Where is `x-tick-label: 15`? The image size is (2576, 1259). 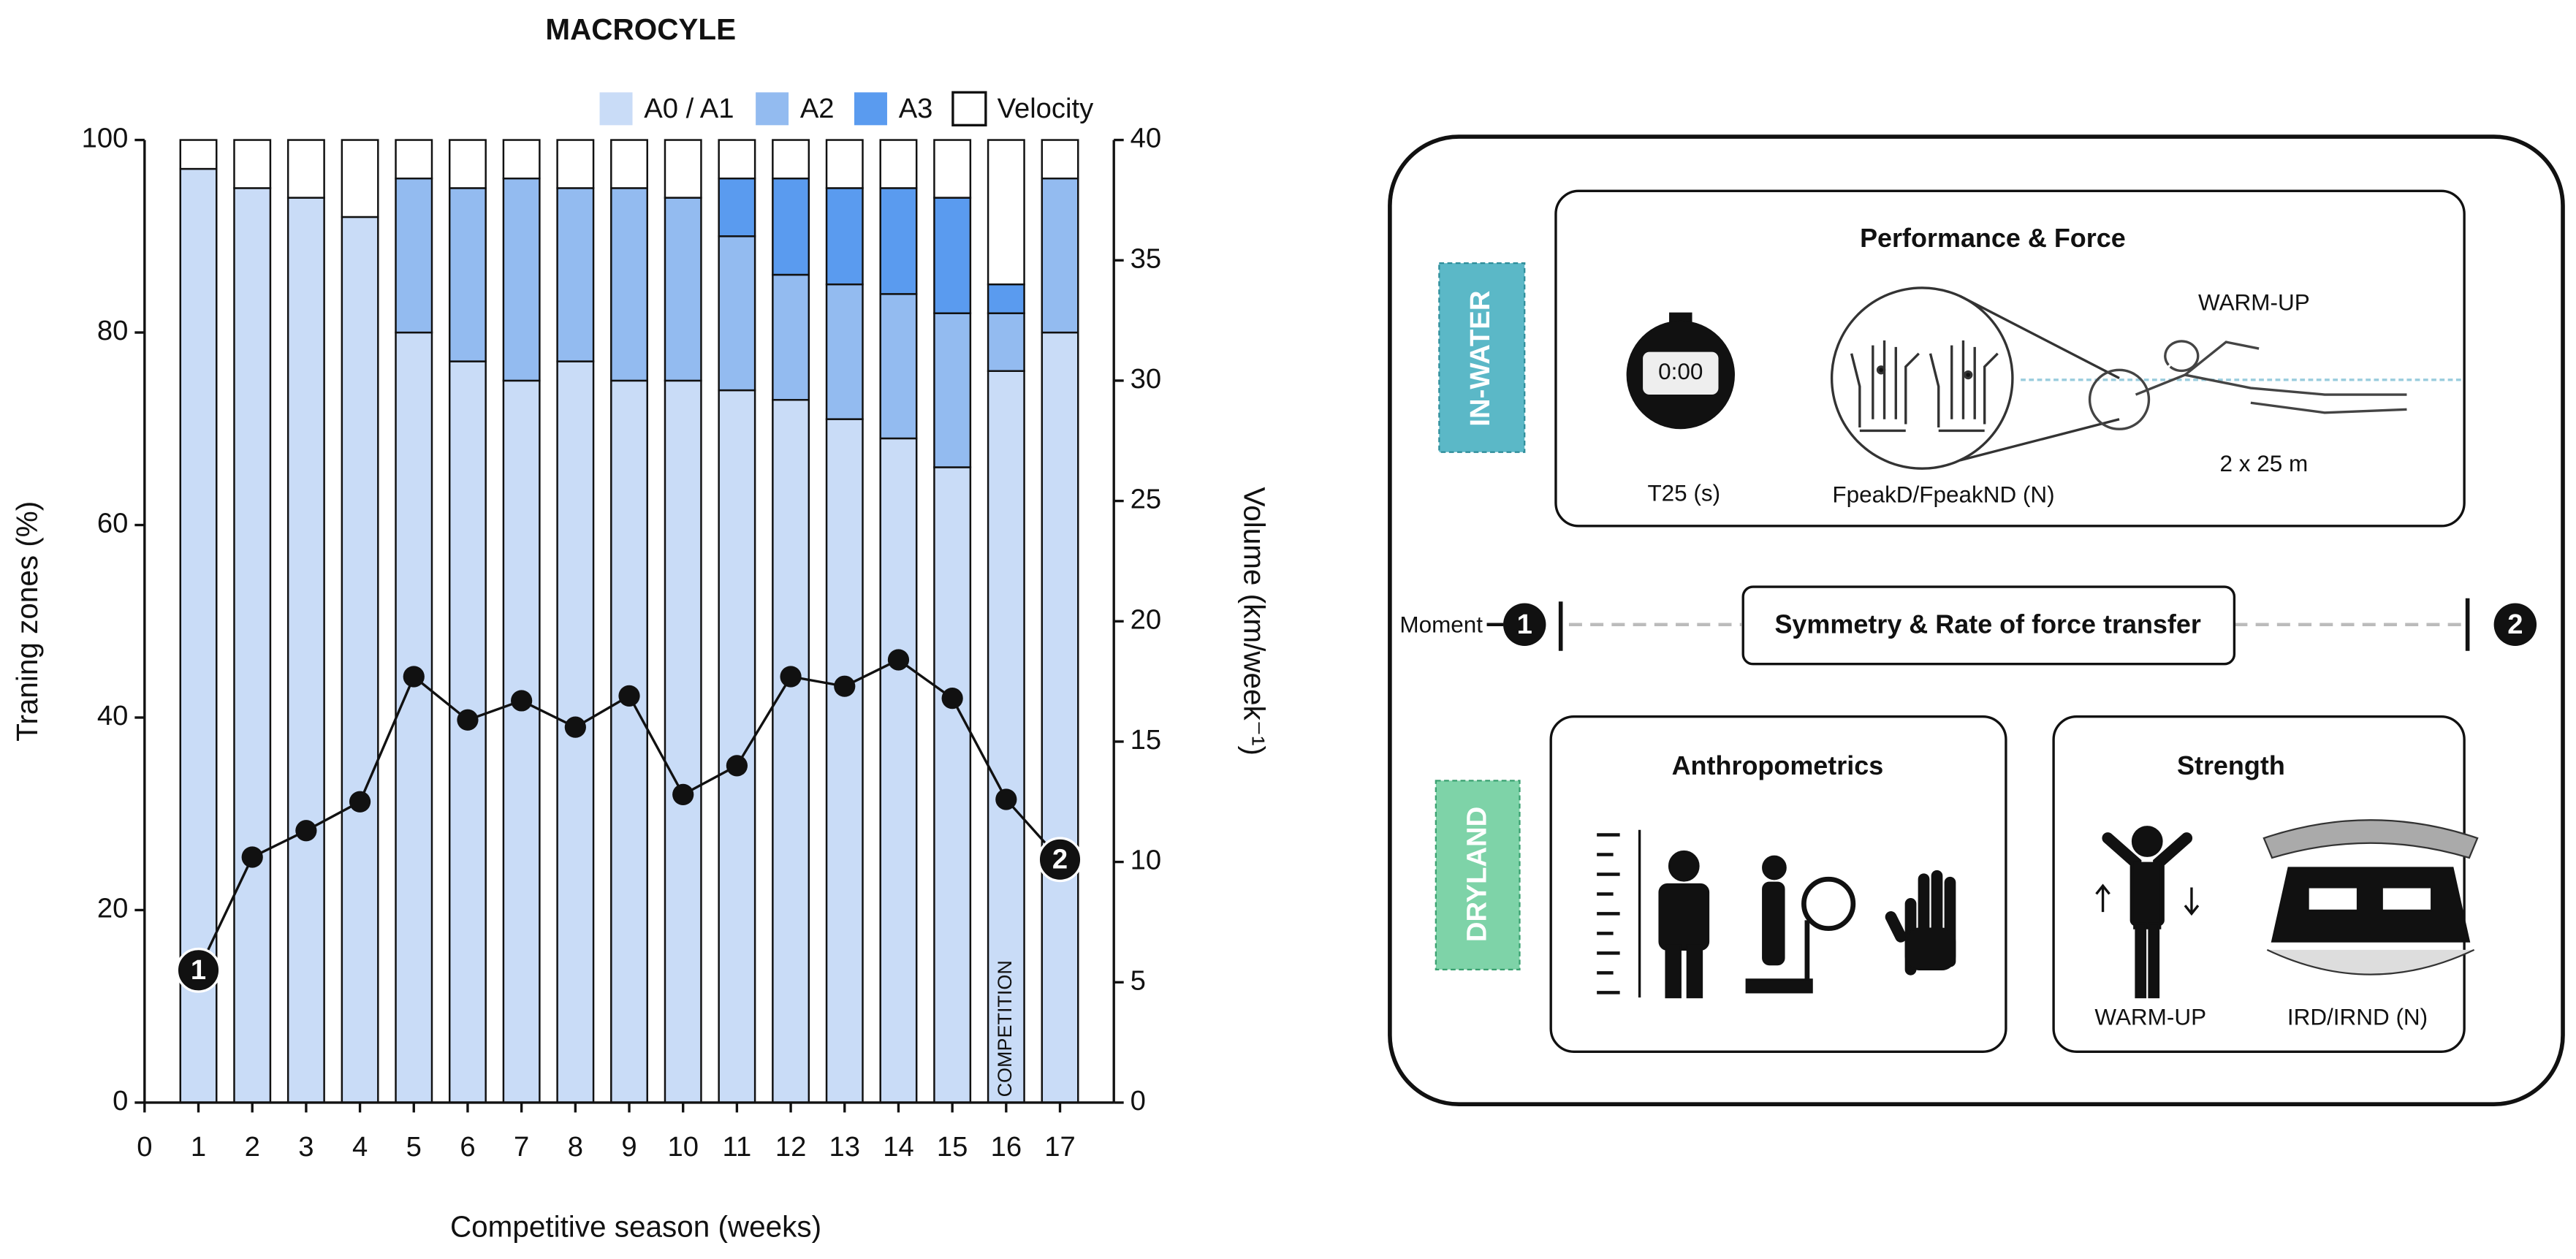
x-tick-label: 15 is located at coordinates (953, 1147).